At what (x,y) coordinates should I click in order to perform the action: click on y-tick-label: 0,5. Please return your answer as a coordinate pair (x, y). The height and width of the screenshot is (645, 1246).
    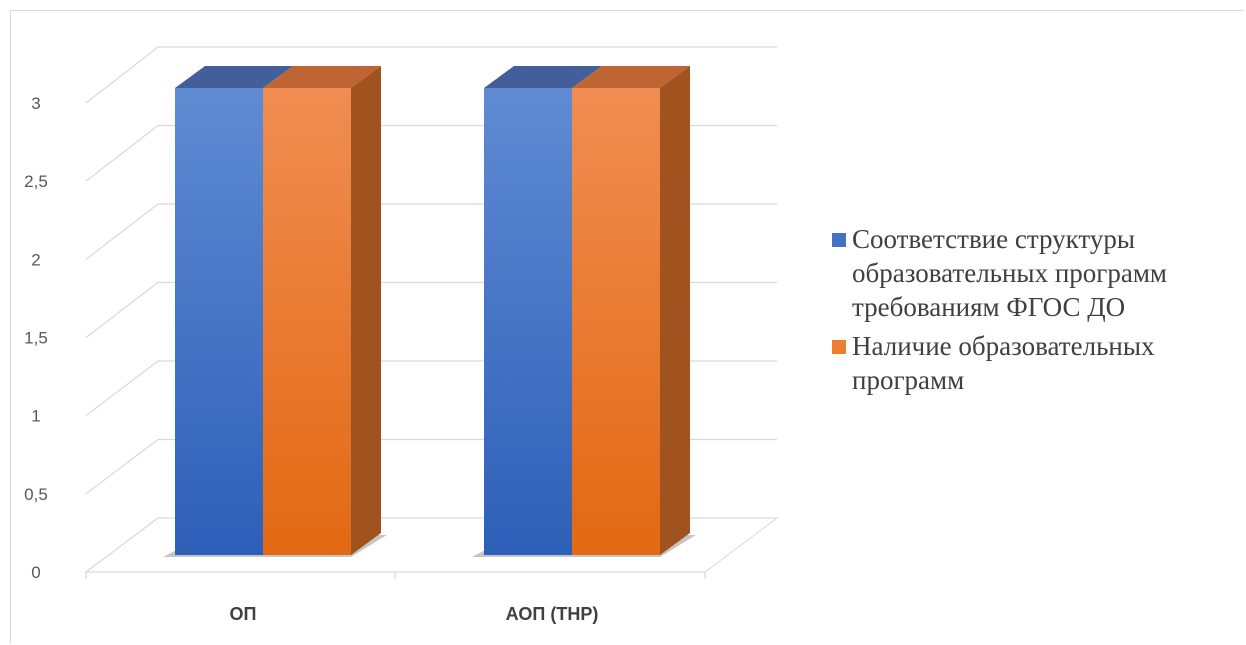
    Looking at the image, I should click on (36, 494).